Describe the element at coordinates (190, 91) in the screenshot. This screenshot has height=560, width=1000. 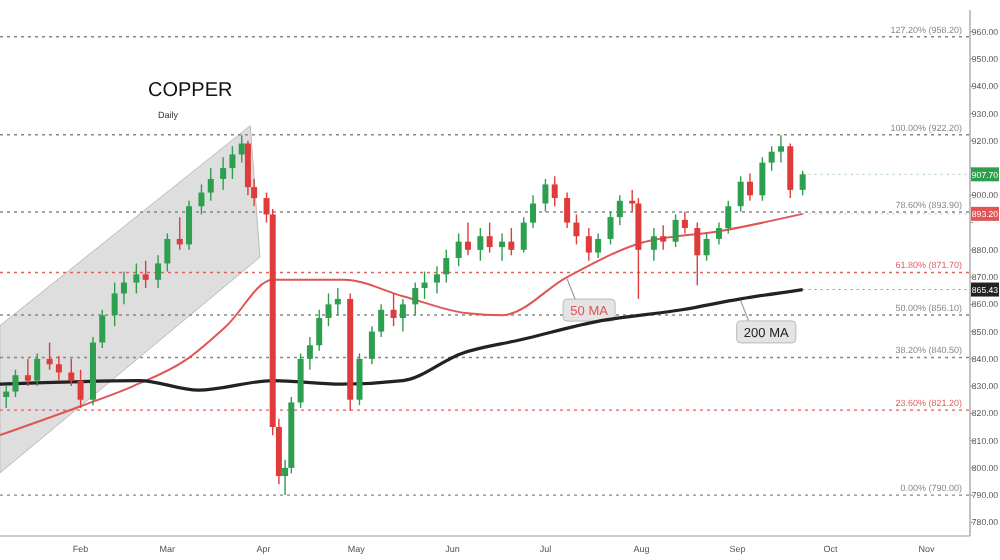
I see `text: COPPER` at that location.